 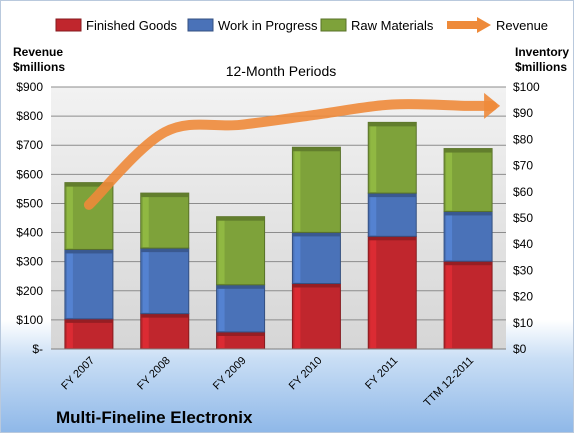 I want to click on chart-subtitle: 12-Month Periods, so click(x=281, y=71).